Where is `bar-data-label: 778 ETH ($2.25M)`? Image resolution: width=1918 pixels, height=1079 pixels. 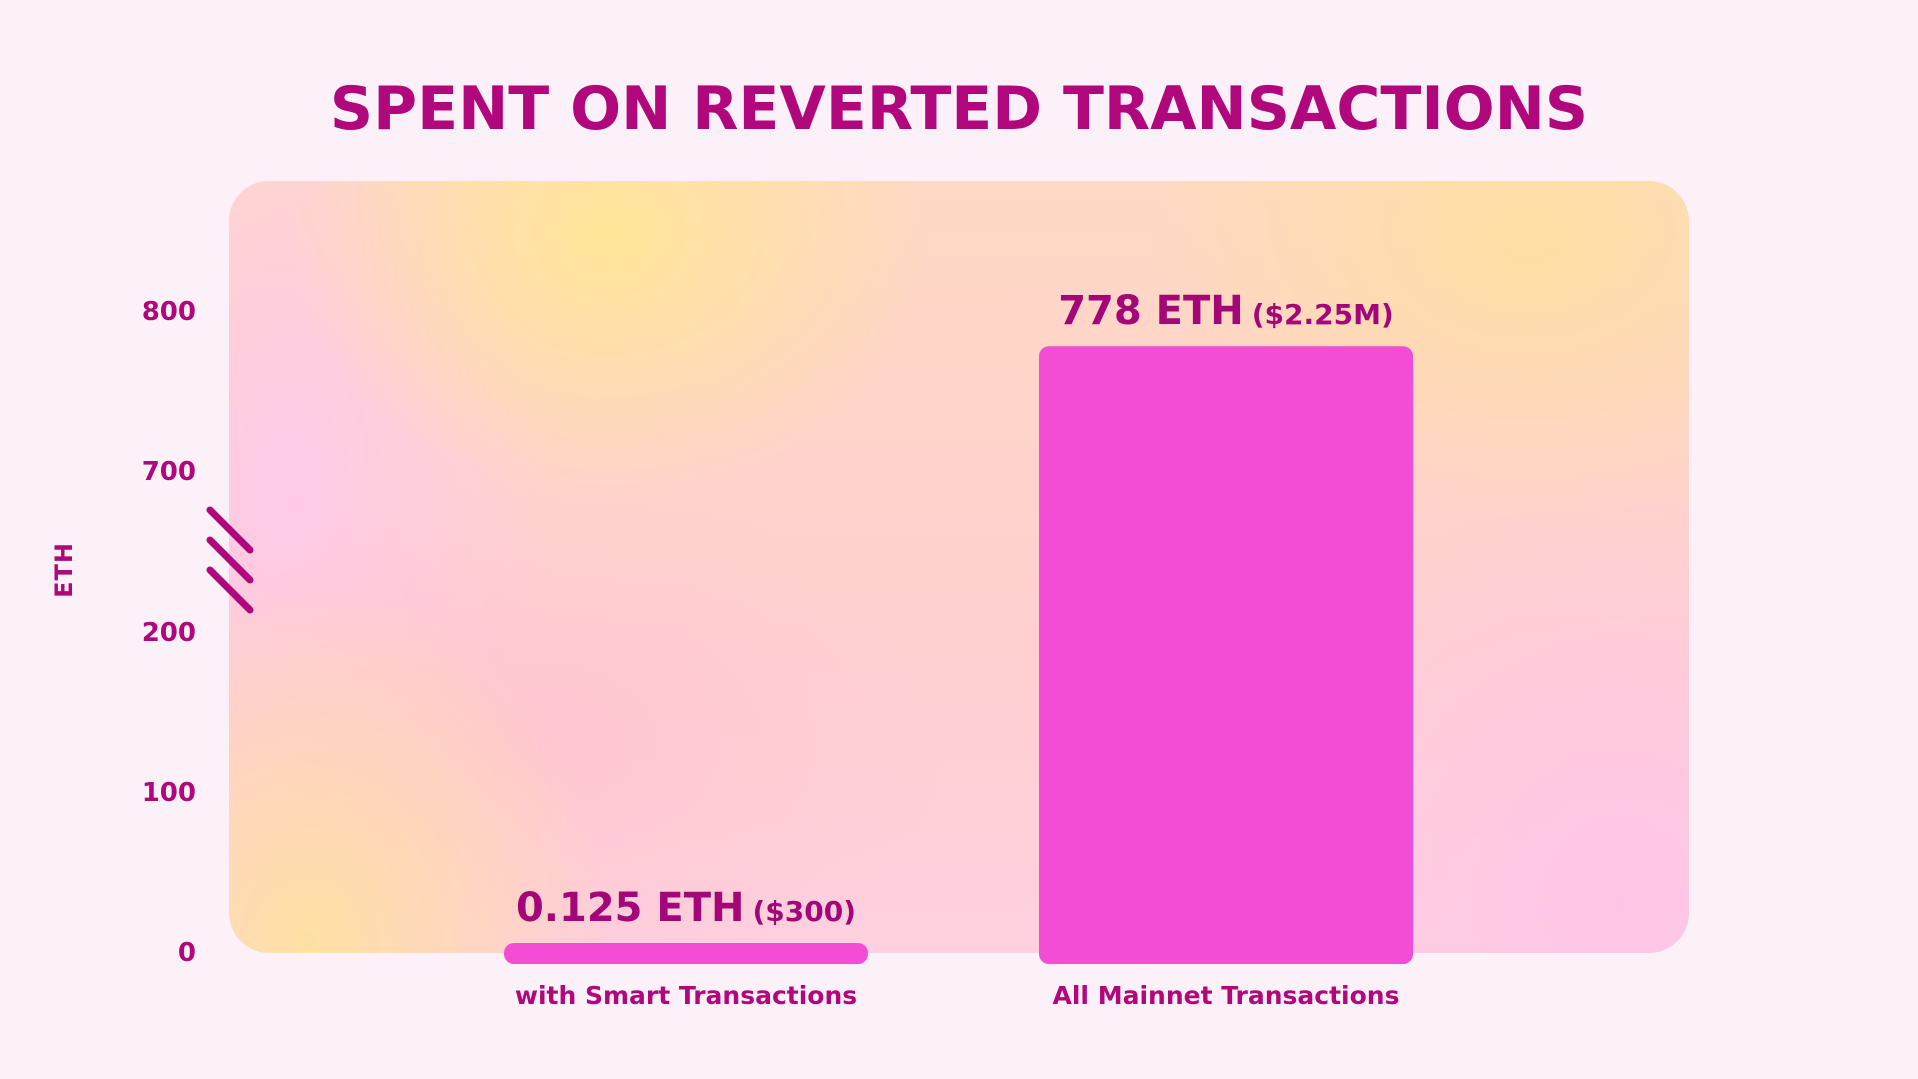
bar-data-label: 778 ETH ($2.25M) is located at coordinates (1226, 311).